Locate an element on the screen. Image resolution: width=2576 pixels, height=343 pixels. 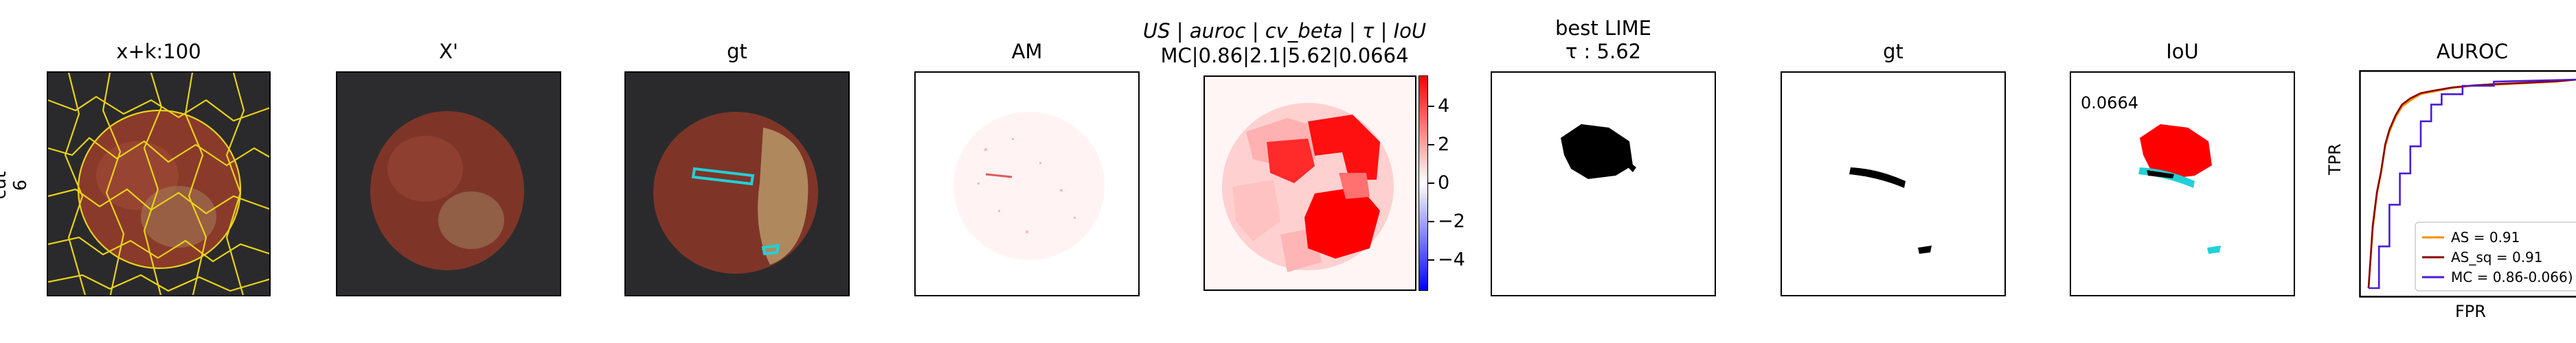
am-faint-region is located at coordinates (1029, 186).